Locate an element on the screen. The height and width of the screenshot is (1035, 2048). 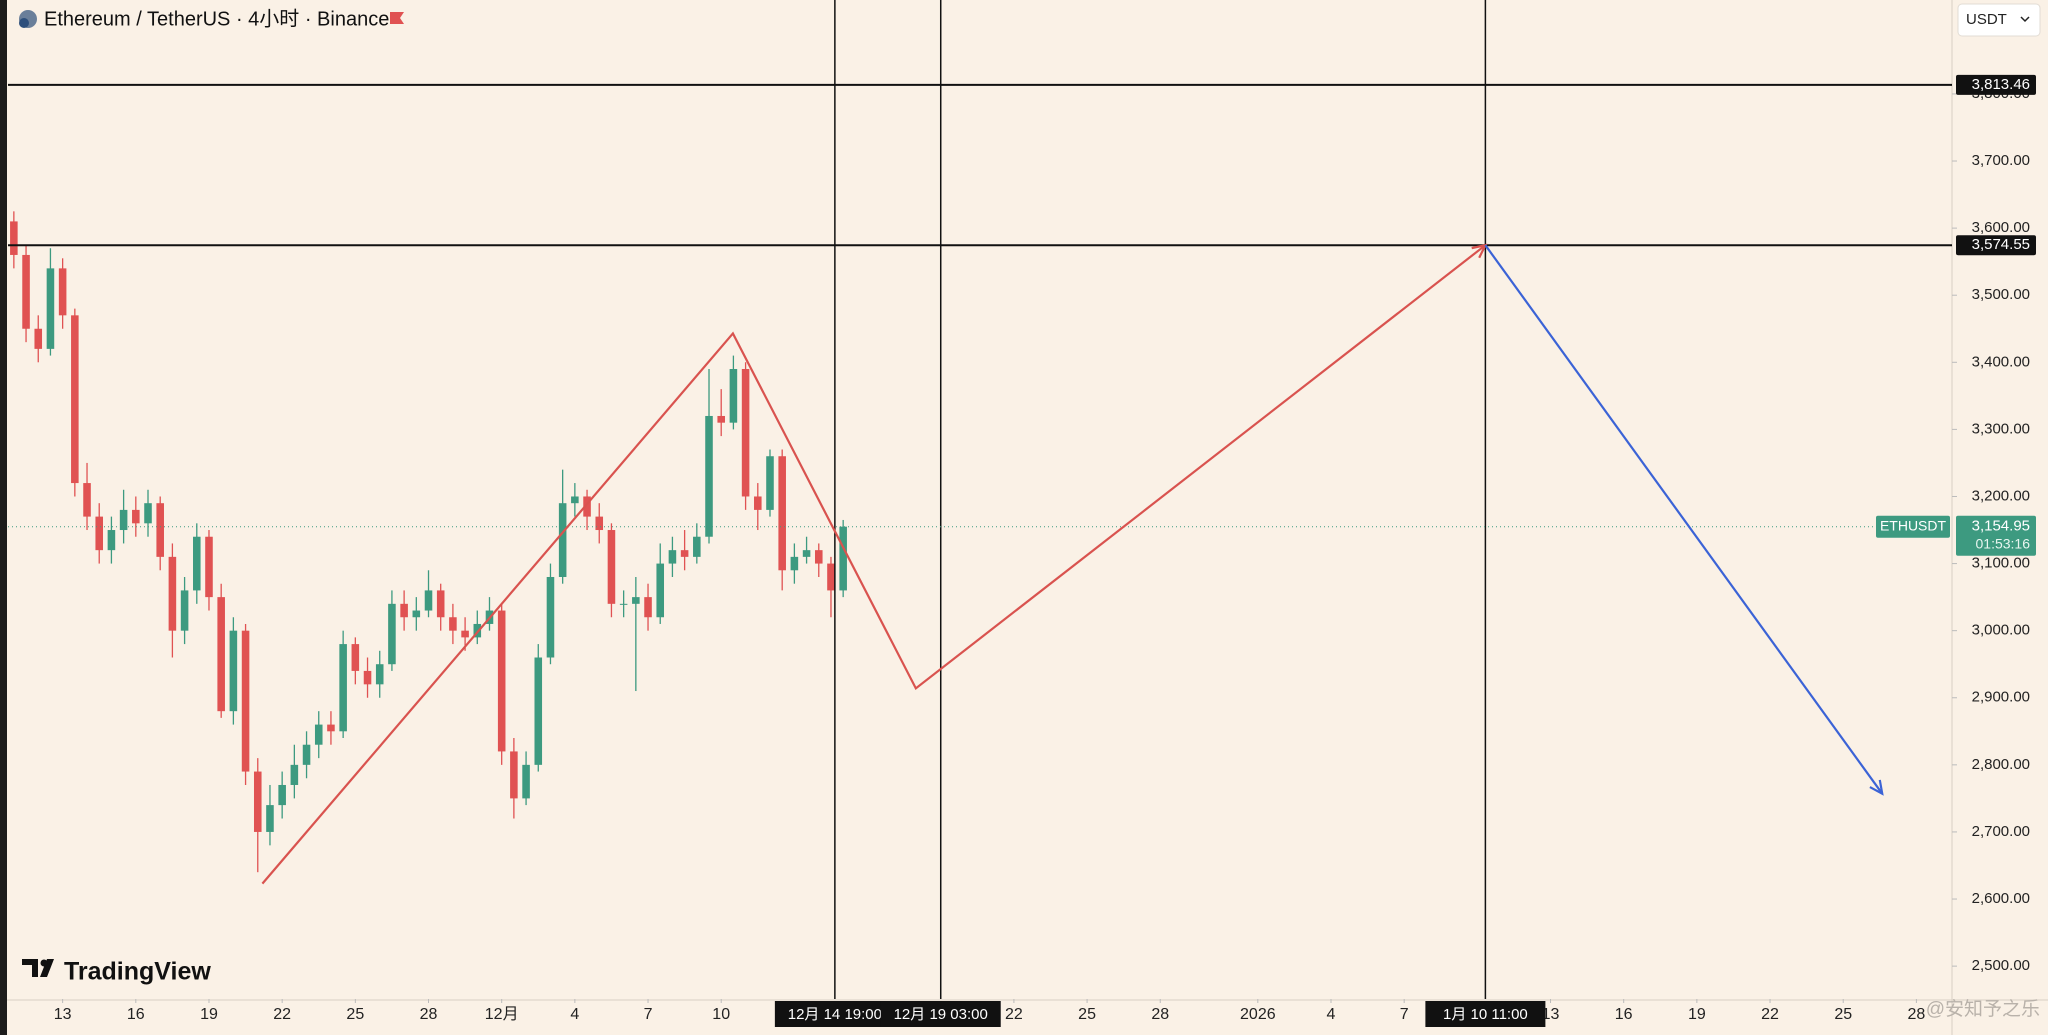
y-tick-label: 3,400.00 is located at coordinates (2001, 361).